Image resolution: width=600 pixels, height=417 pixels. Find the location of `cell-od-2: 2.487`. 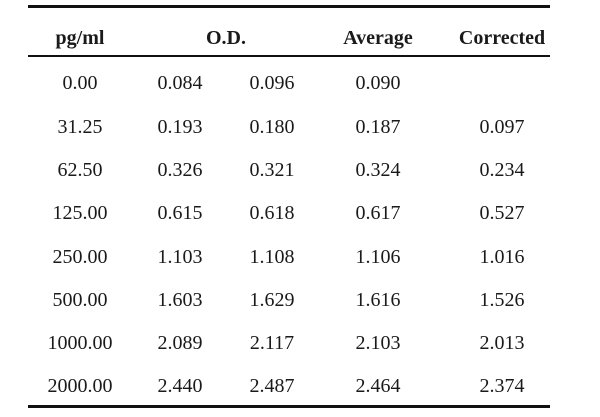

cell-od-2: 2.487 is located at coordinates (272, 386).